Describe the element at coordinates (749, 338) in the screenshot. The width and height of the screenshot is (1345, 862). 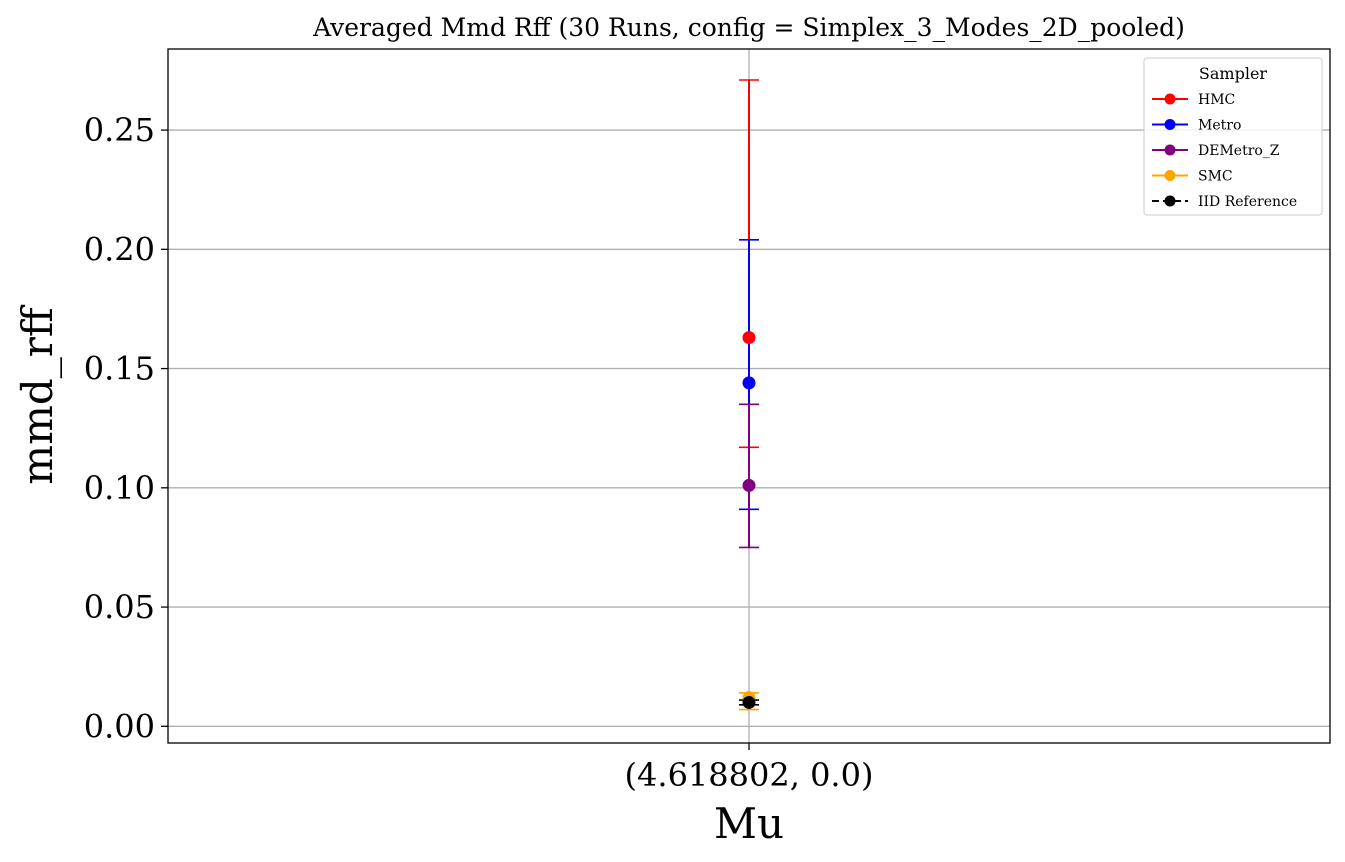
I see `data-point-hmc` at that location.